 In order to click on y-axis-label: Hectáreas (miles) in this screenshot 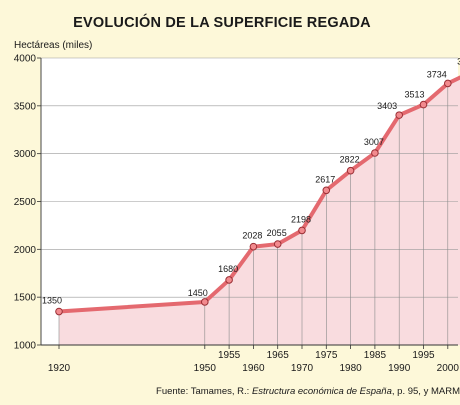, I will do `click(53, 45)`.